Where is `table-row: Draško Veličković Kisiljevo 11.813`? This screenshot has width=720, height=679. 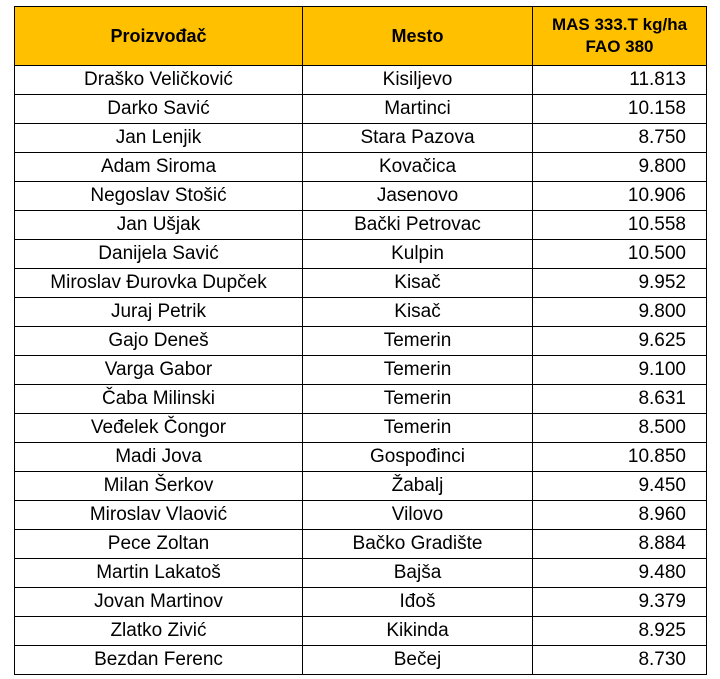 table-row: Draško Veličković Kisiljevo 11.813 is located at coordinates (360, 80).